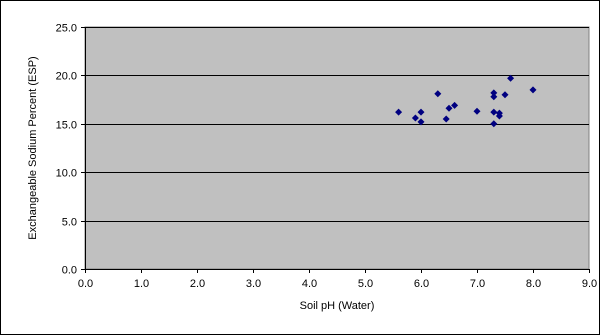  What do you see at coordinates (337, 306) in the screenshot?
I see `x-axis-title: Soil pH (Water)` at bounding box center [337, 306].